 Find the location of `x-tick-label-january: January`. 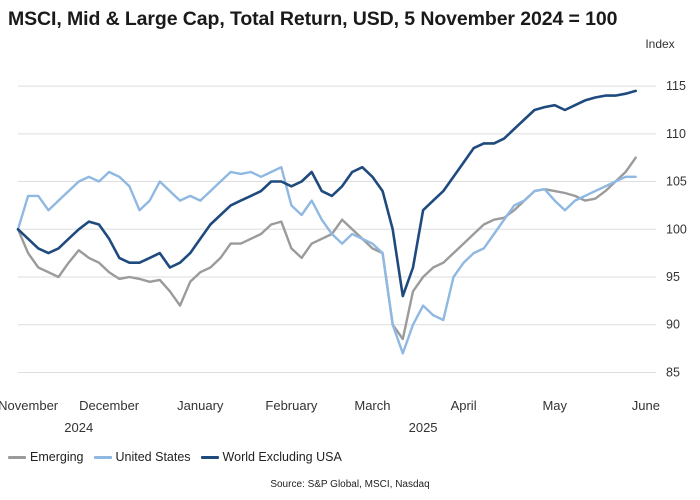

x-tick-label-january: January is located at coordinates (200, 405).